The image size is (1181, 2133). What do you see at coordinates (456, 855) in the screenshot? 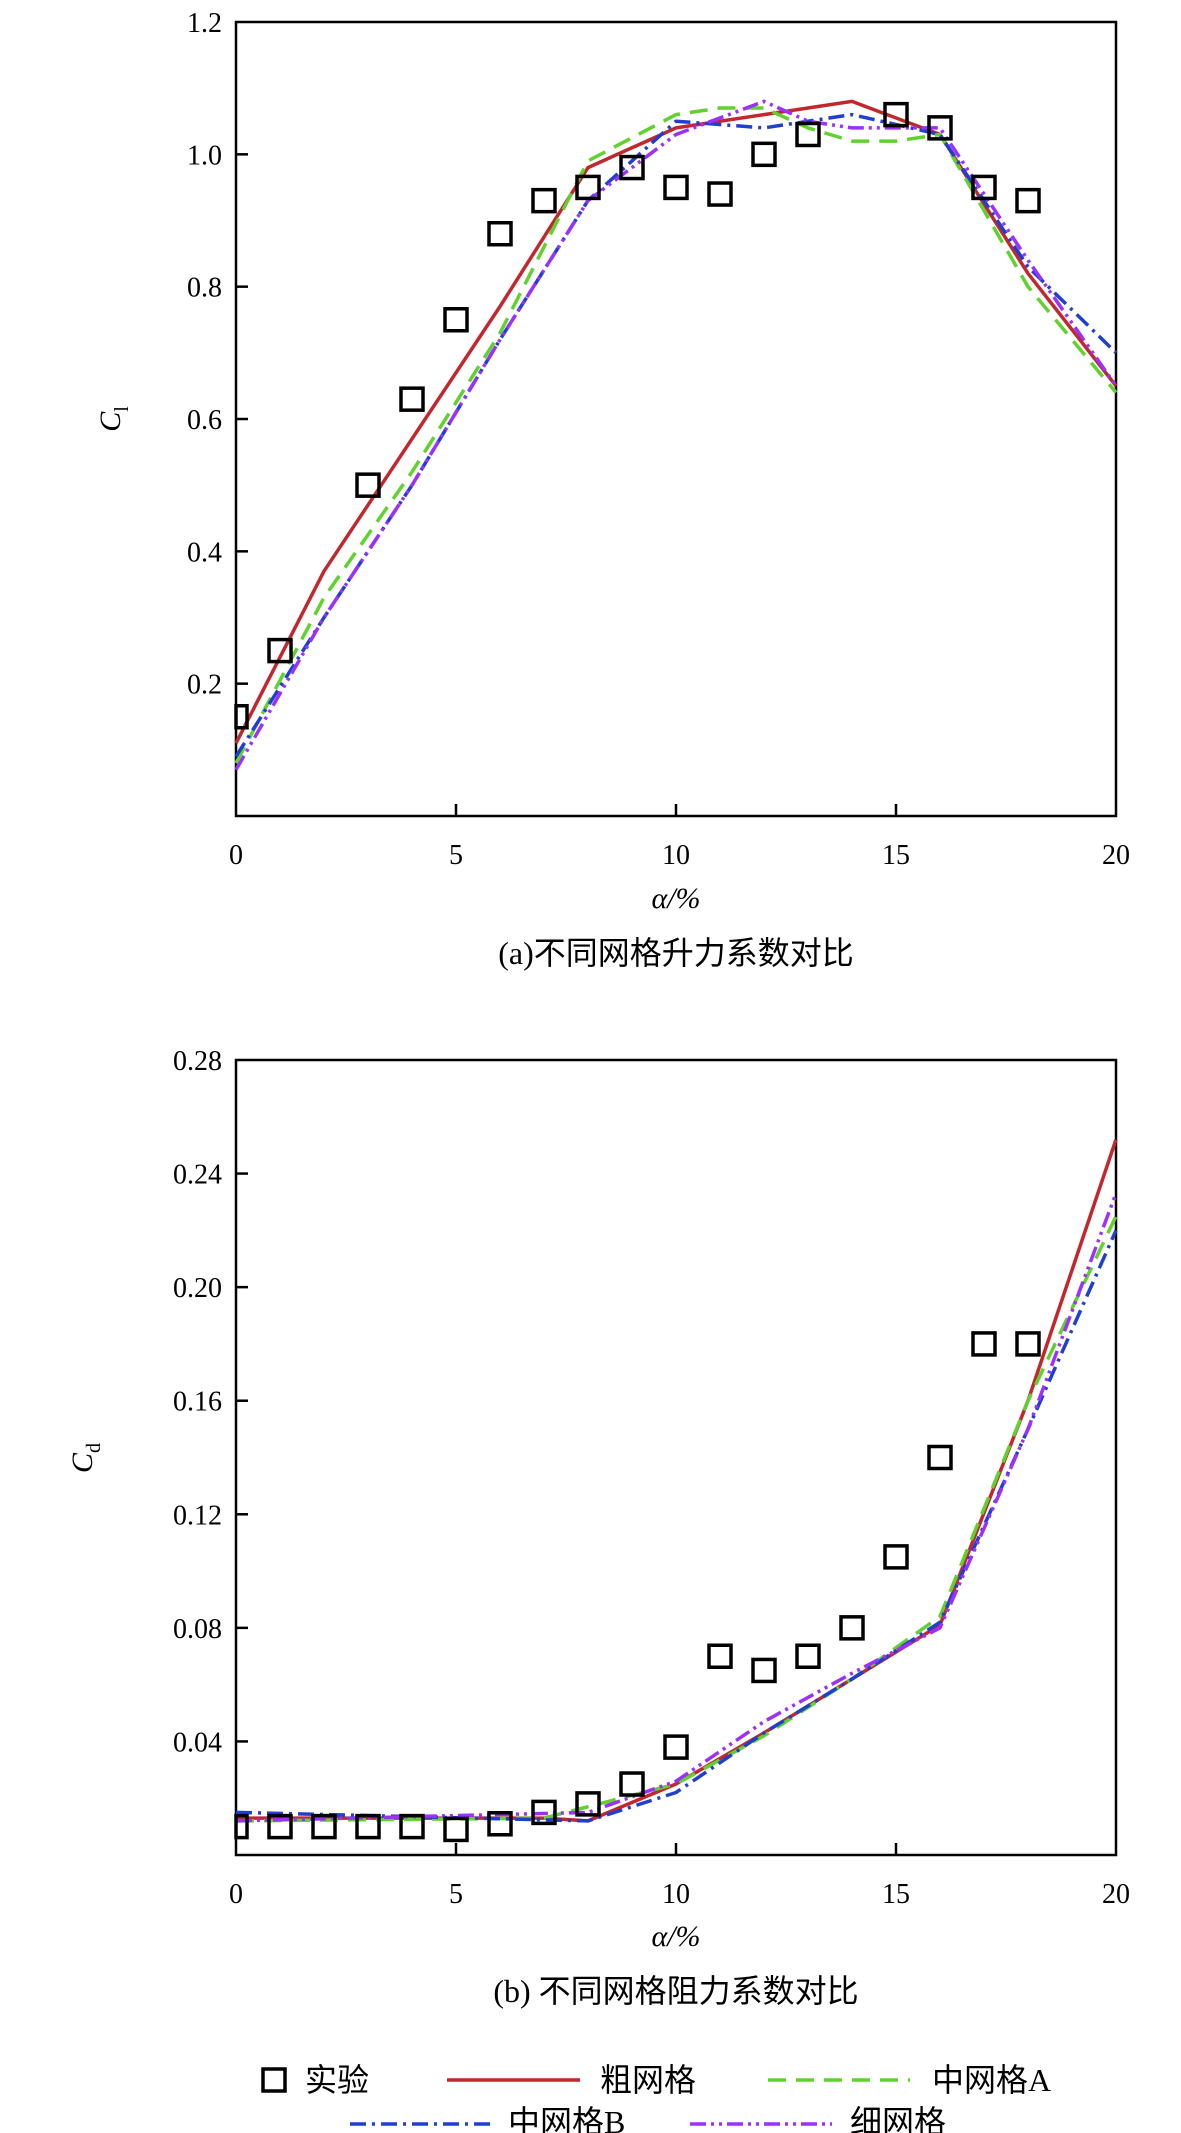
I see `lift-x-tick-label: 5` at bounding box center [456, 855].